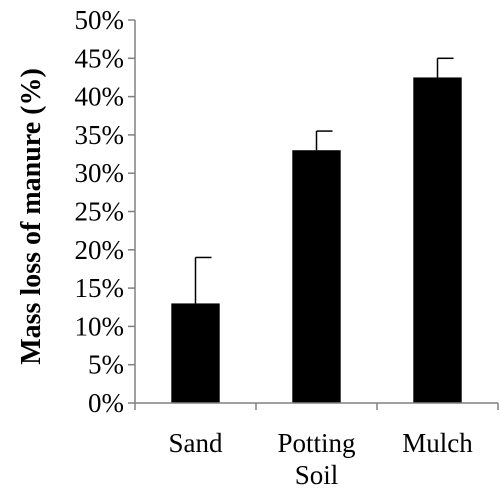 The image size is (500, 491). I want to click on y-axis: 0% 5% 10% 15% 20% 25% 30% 35% 40% 45% 50%, so click(105, 211).